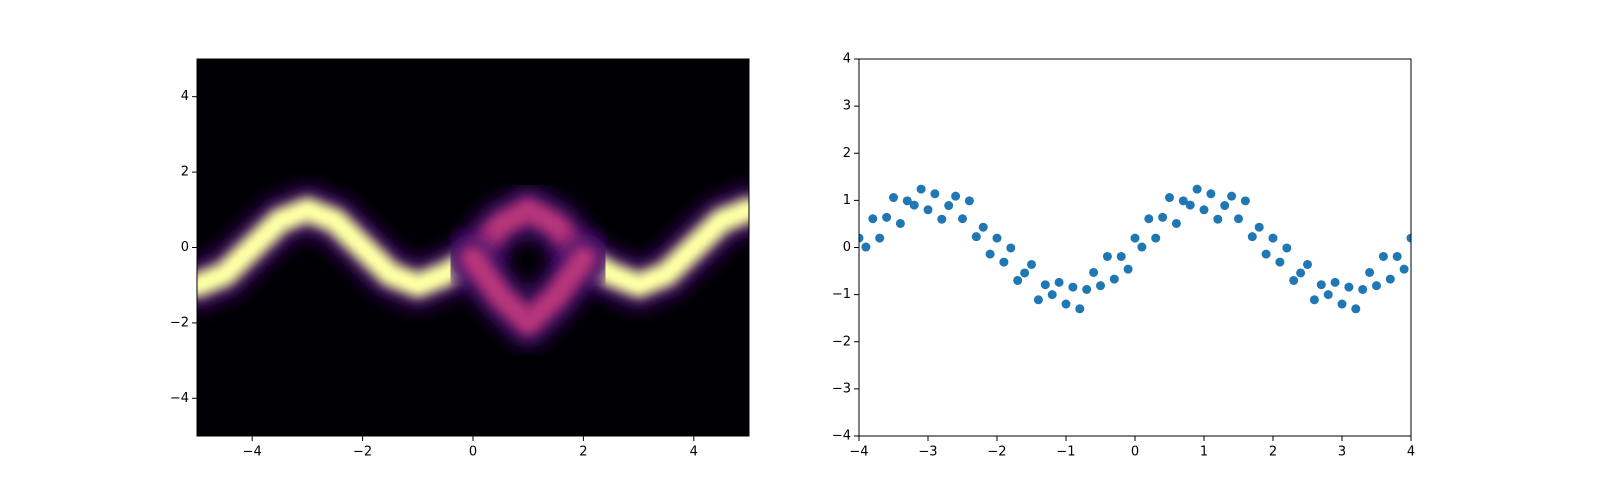 Image resolution: width=1600 pixels, height=500 pixels. Describe the element at coordinates (362, 452) in the screenshot. I see `x-tick-label: −2` at that location.